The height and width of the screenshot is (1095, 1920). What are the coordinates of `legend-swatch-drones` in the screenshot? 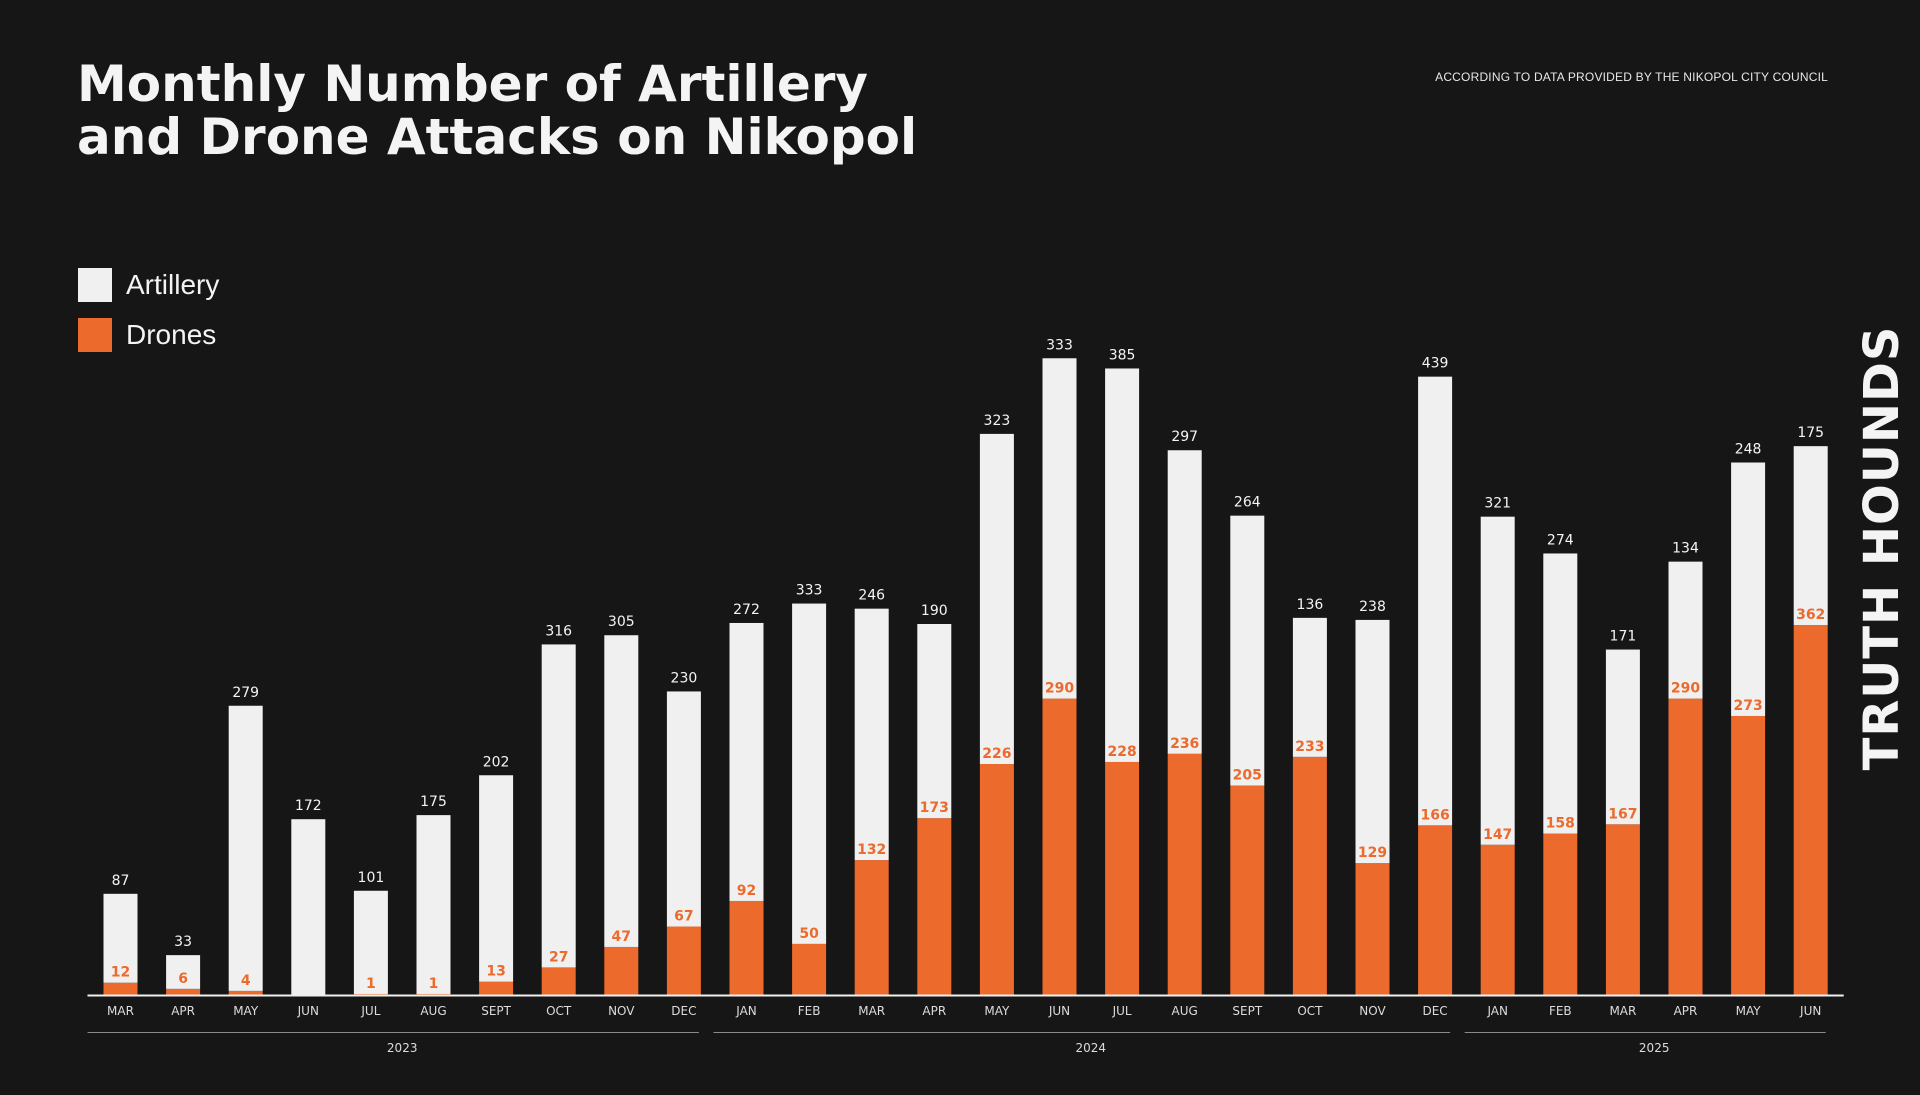 It's located at (95, 335).